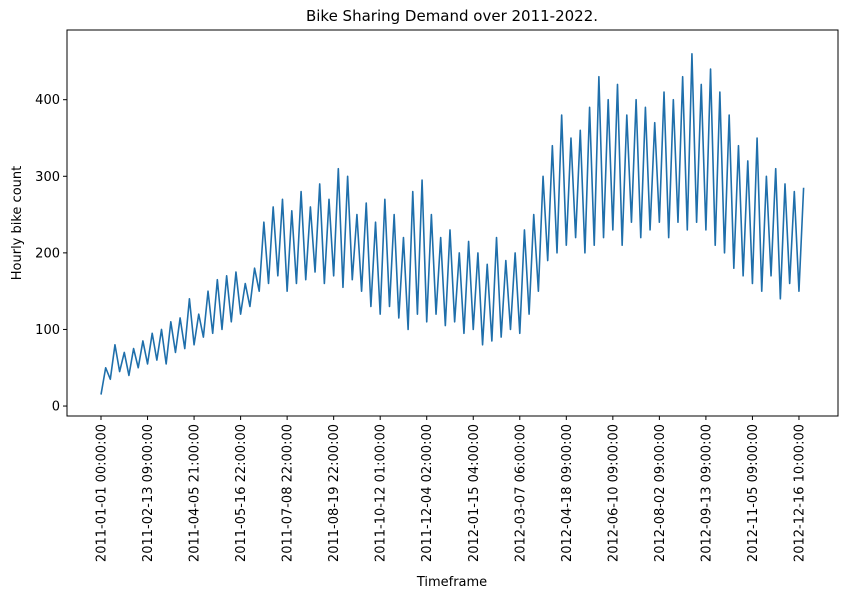  I want to click on x-tick-label: 2011-04-05 21:00:00, so click(195, 493).